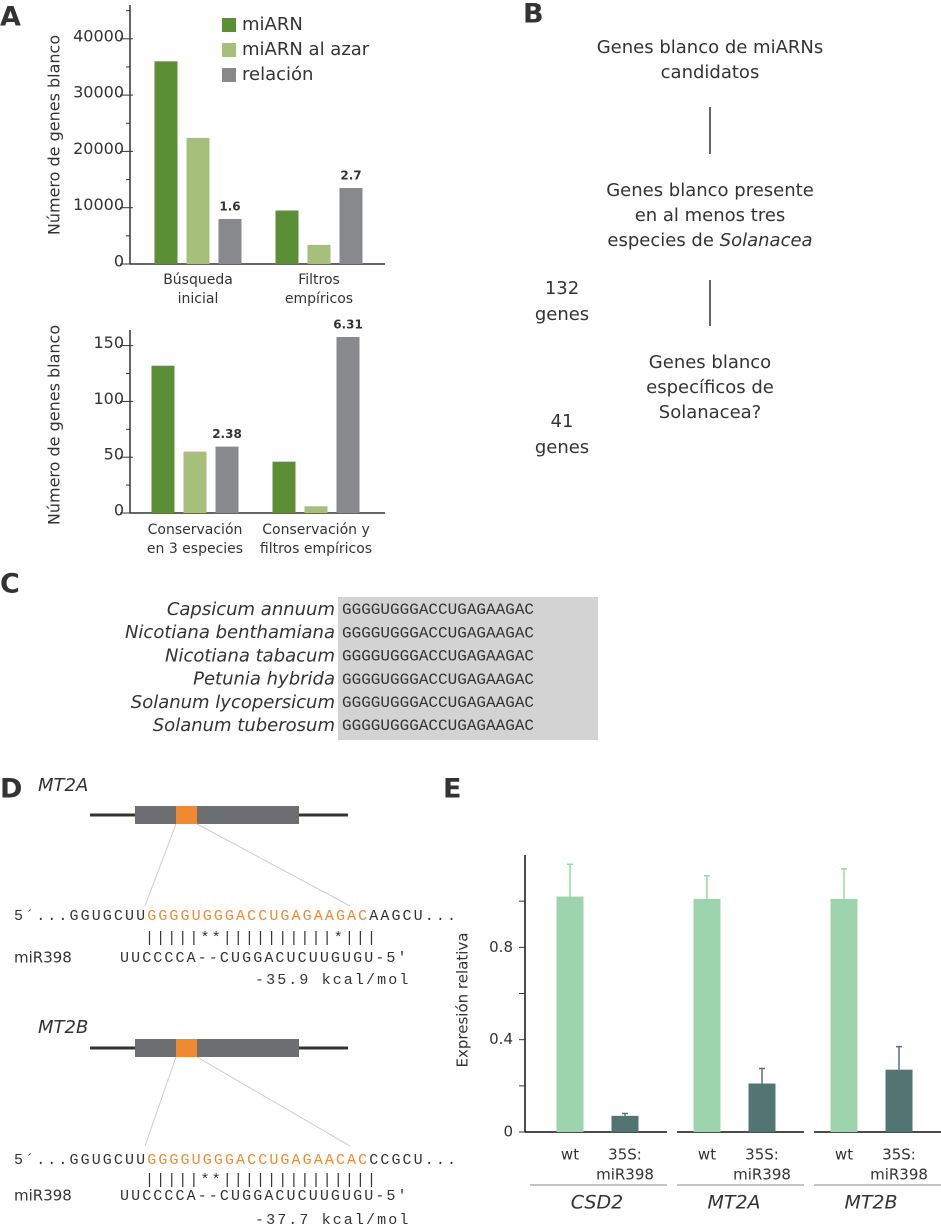 This screenshot has height=1226, width=941. What do you see at coordinates (119, 261) in the screenshot?
I see `y-tick-label: 0` at bounding box center [119, 261].